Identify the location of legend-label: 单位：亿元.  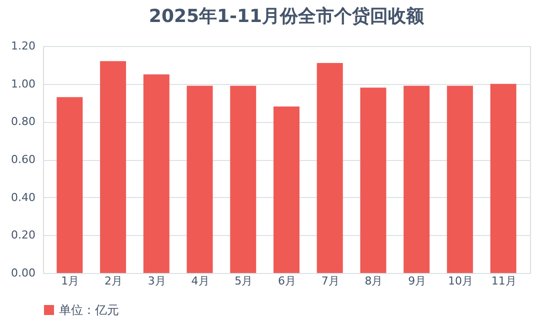
(89, 310).